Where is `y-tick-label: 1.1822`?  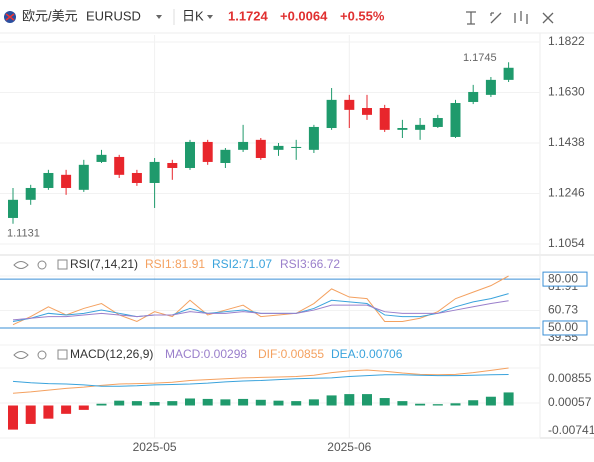
y-tick-label: 1.1822 is located at coordinates (566, 41).